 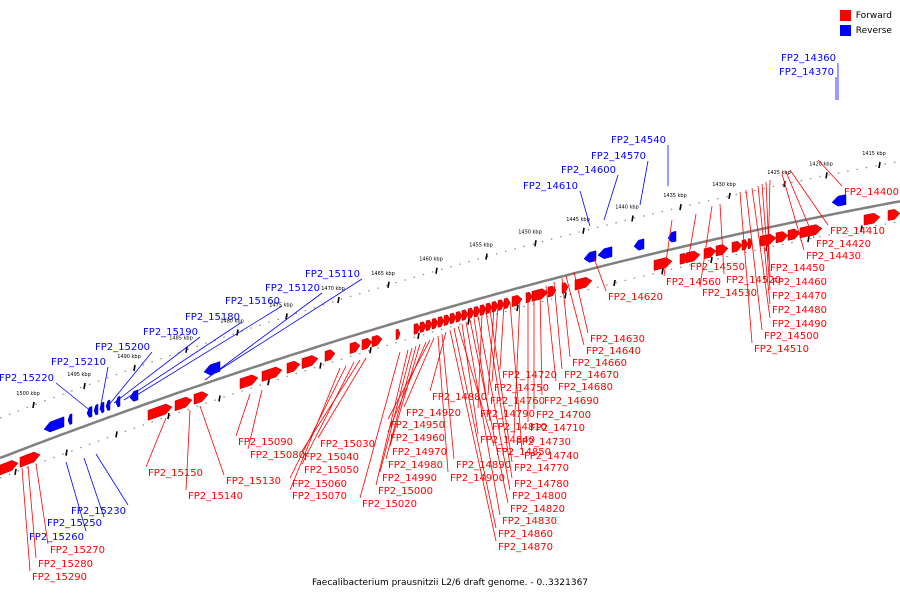 I want to click on forward-gene-label: FP2_15050, so click(x=331, y=470).